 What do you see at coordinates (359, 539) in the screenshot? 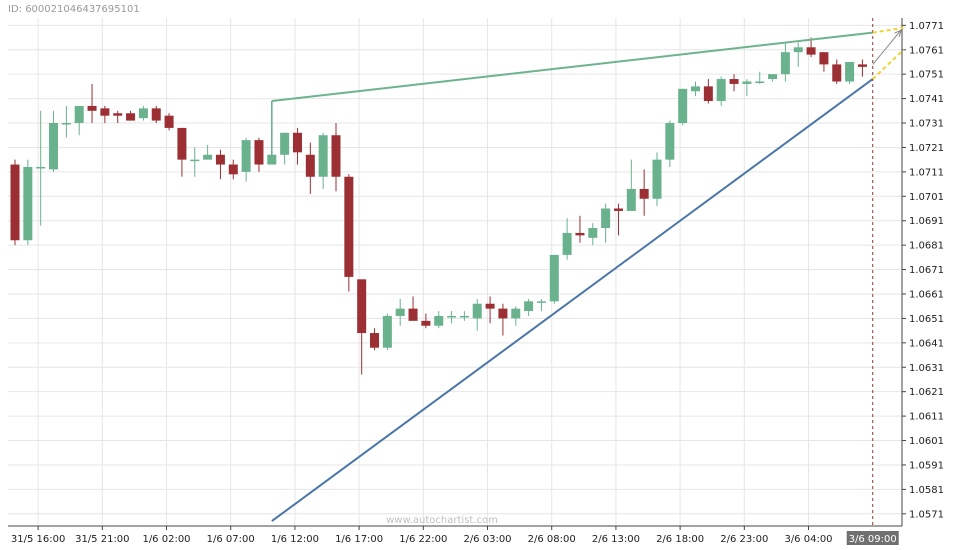
I see `x-tick-label: 1/6 17:00` at bounding box center [359, 539].